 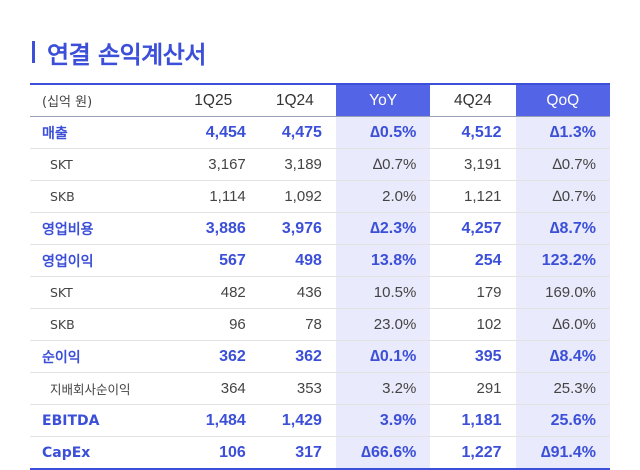 I want to click on cell-1q24: 353, so click(x=309, y=388).